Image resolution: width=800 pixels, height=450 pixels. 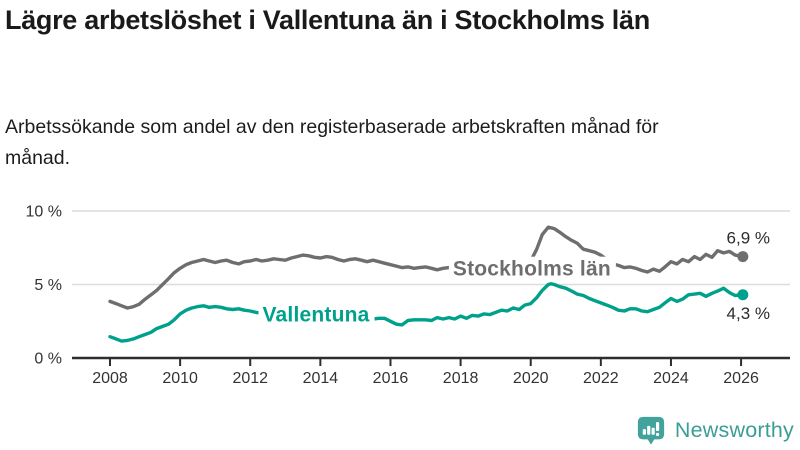 What do you see at coordinates (426, 312) in the screenshot?
I see `series-line` at bounding box center [426, 312].